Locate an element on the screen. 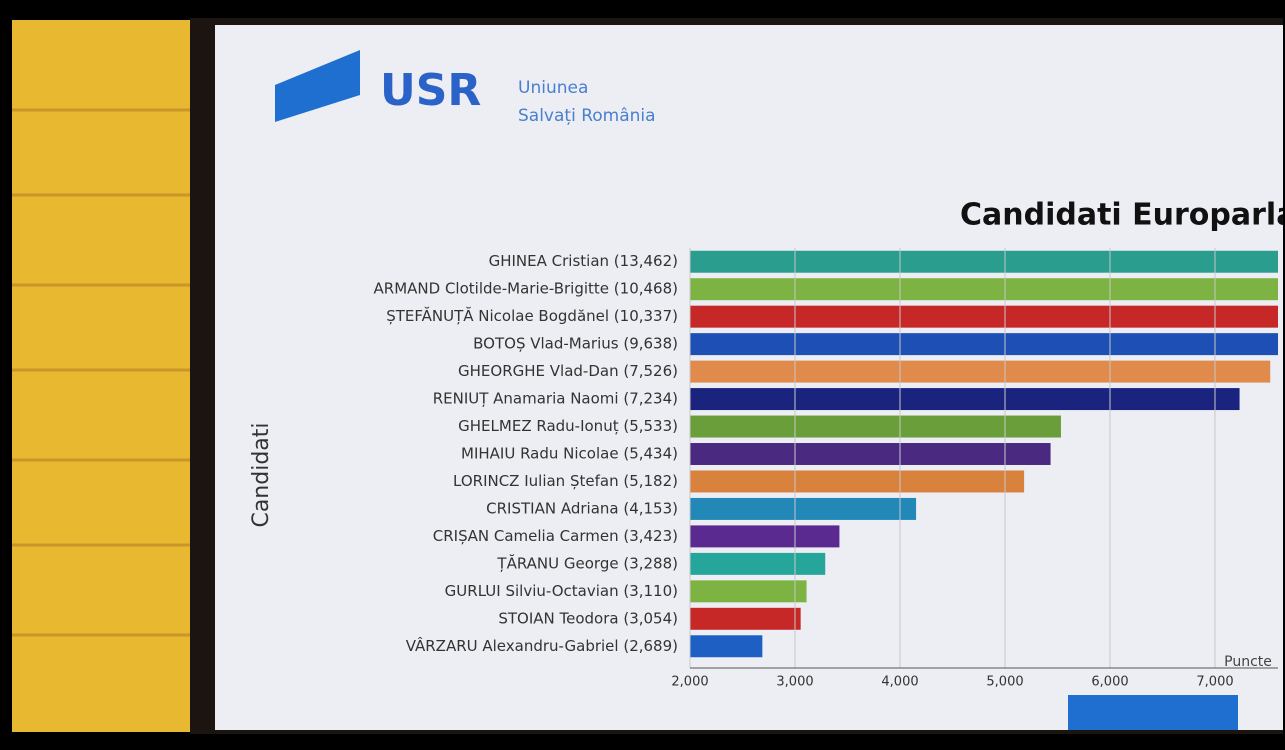 The image size is (1285, 750). x-tick-label: 6,000 is located at coordinates (1109, 682).